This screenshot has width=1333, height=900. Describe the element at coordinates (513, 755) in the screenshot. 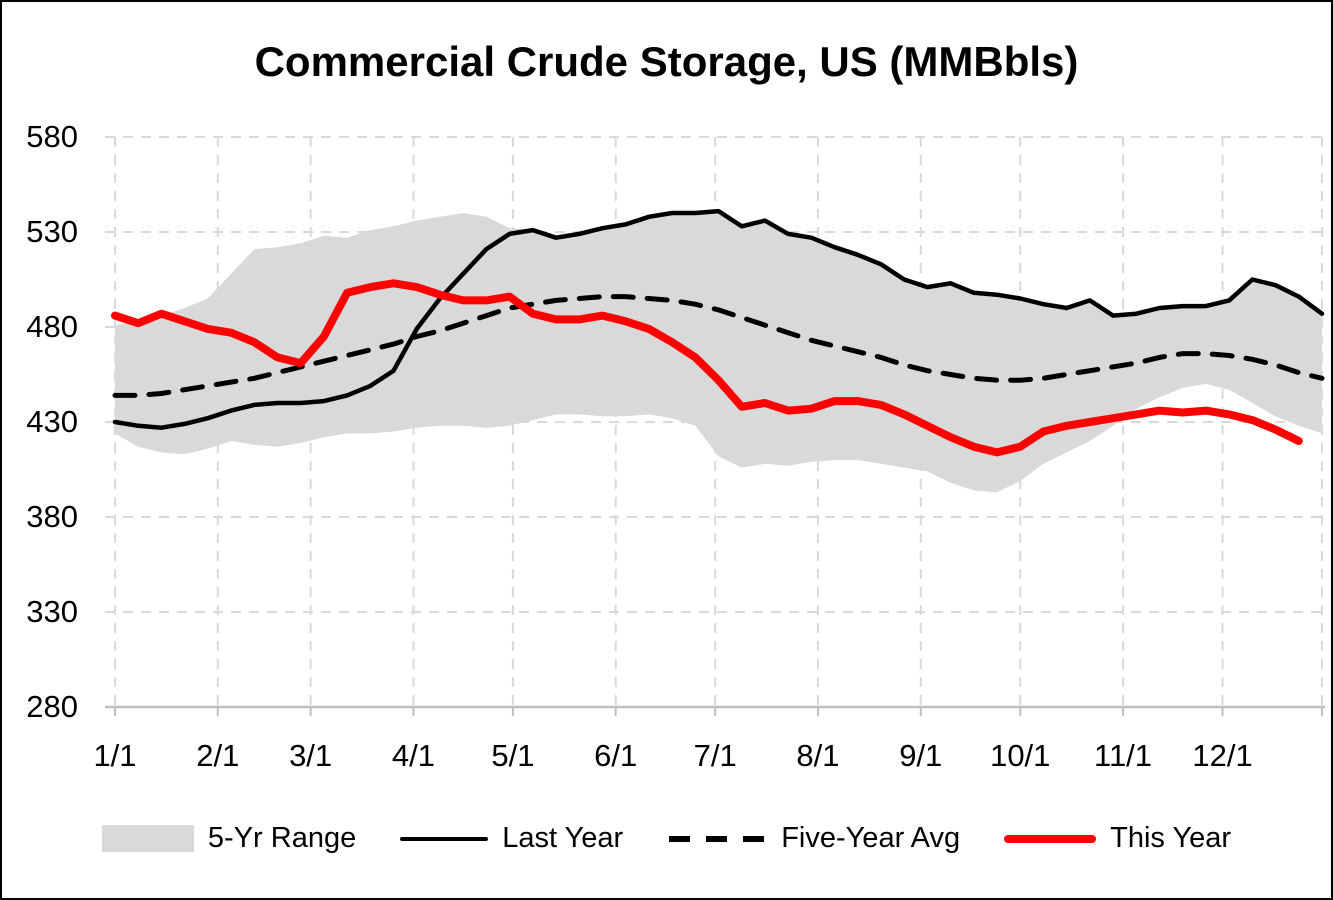

I see `x-tick-label-5-1: 5/1` at that location.